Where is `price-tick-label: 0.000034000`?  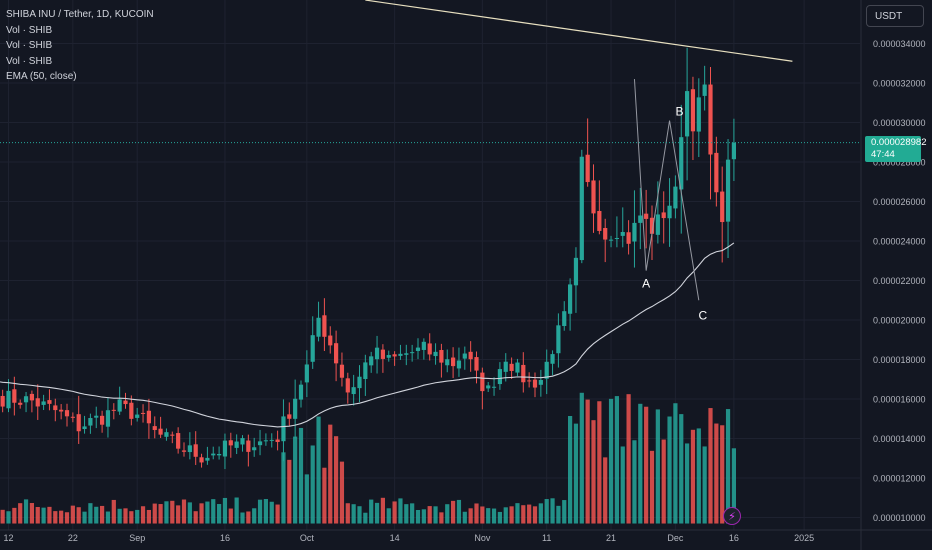
price-tick-label: 0.000034000 is located at coordinates (899, 44).